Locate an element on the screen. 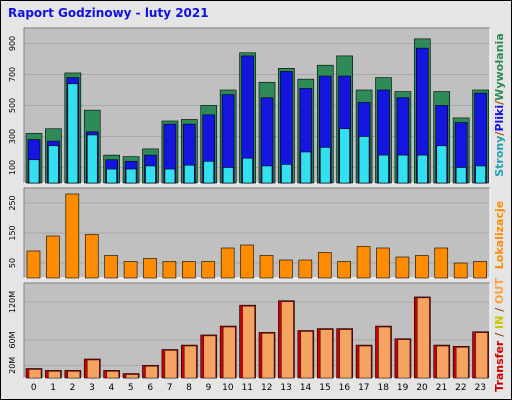 The width and height of the screenshot is (512, 400). x-tick-label: 22 is located at coordinates (460, 388).